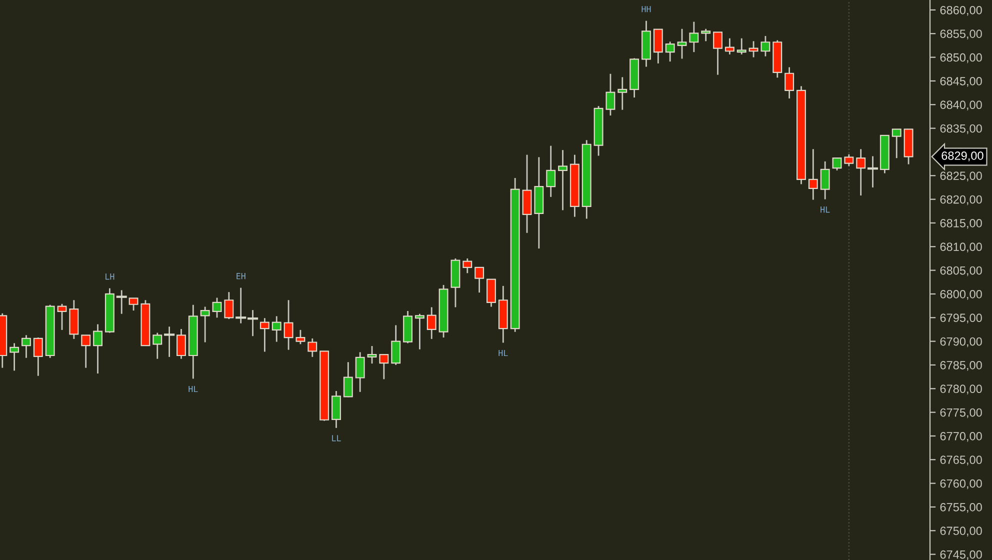  Describe the element at coordinates (961, 389) in the screenshot. I see `y-tick-label: 6780,00` at that location.